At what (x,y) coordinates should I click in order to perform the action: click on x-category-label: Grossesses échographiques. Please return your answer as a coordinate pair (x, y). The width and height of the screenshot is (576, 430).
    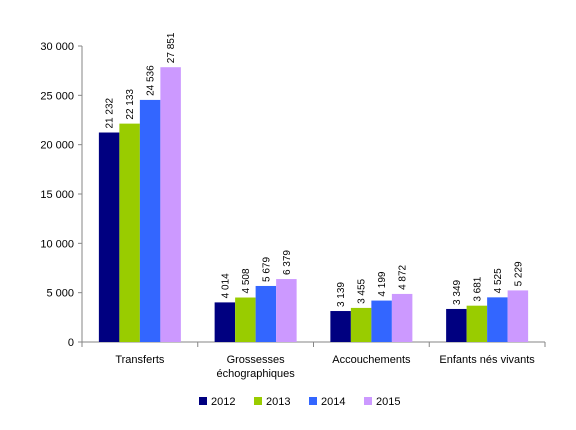
    Looking at the image, I should click on (255, 367).